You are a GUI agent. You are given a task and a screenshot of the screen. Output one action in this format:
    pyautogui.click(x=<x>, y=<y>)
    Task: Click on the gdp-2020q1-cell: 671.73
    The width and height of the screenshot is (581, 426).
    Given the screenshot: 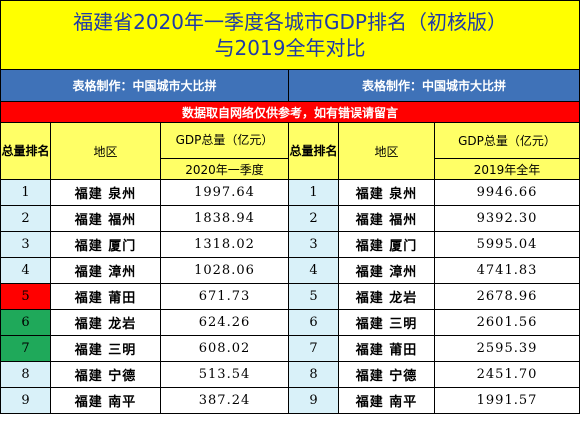 What is the action you would take?
    pyautogui.click(x=224, y=296)
    